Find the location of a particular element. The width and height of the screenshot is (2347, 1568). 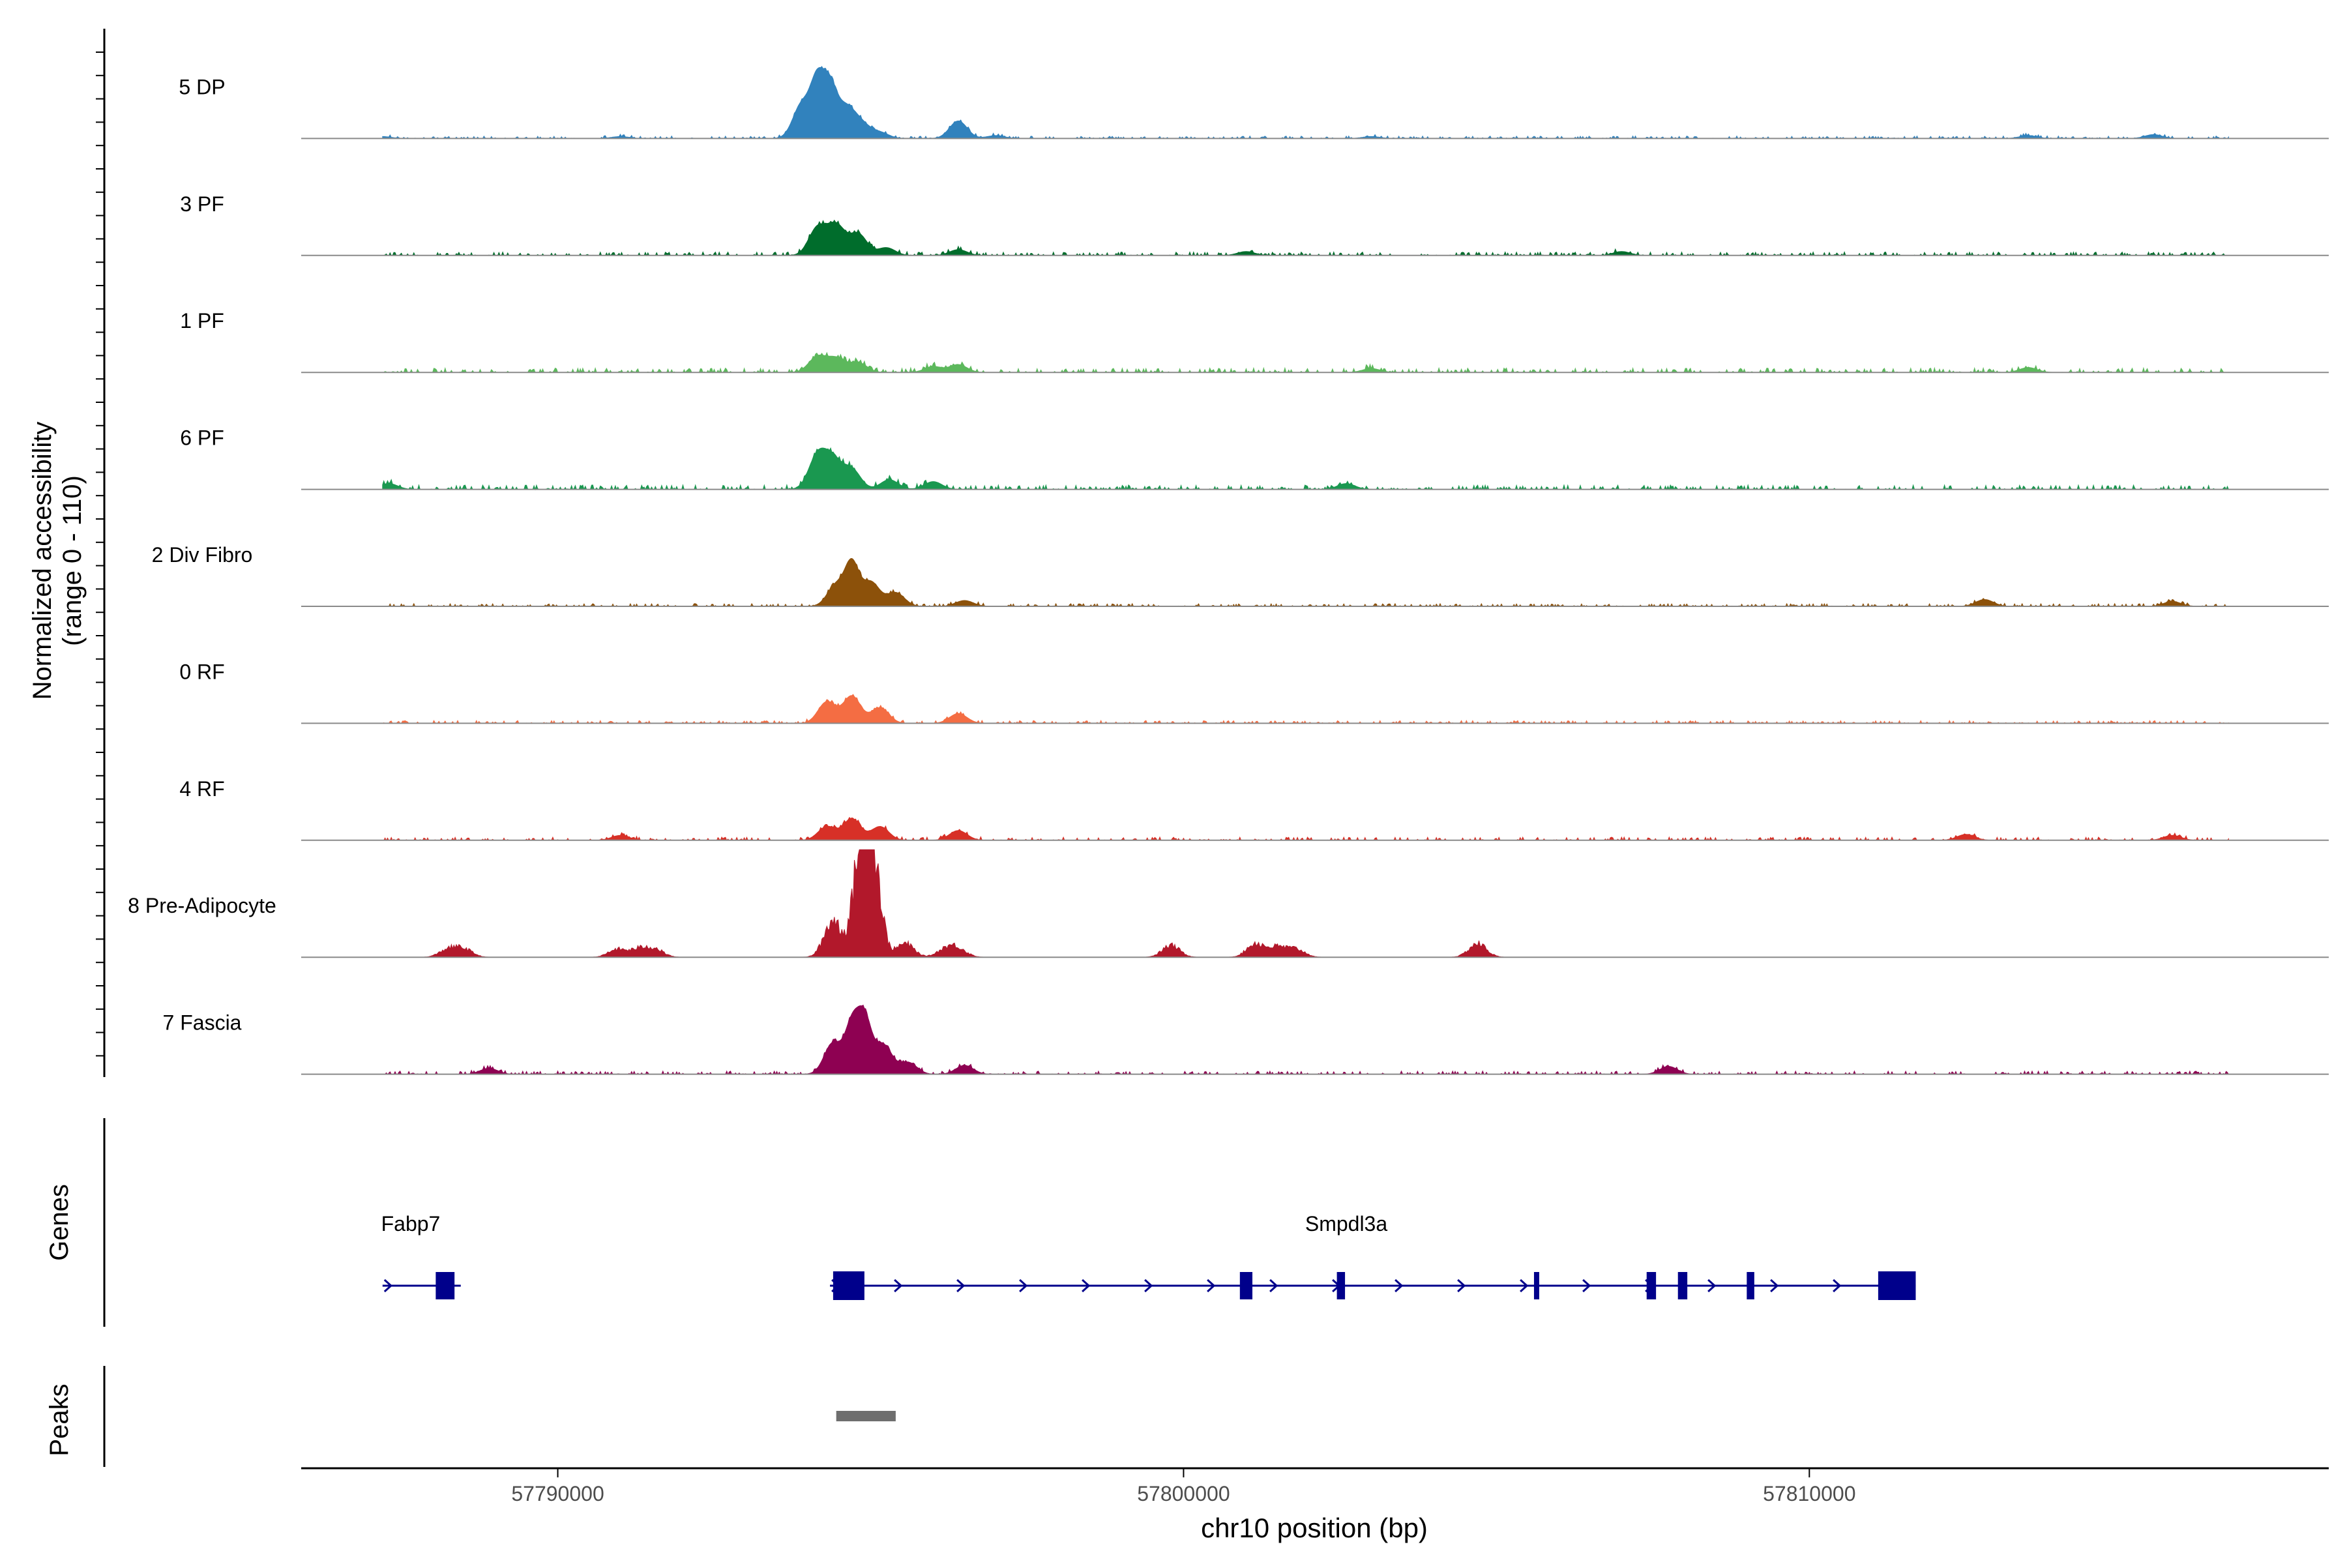

track-6-pf: 6 PF is located at coordinates (1254, 459).